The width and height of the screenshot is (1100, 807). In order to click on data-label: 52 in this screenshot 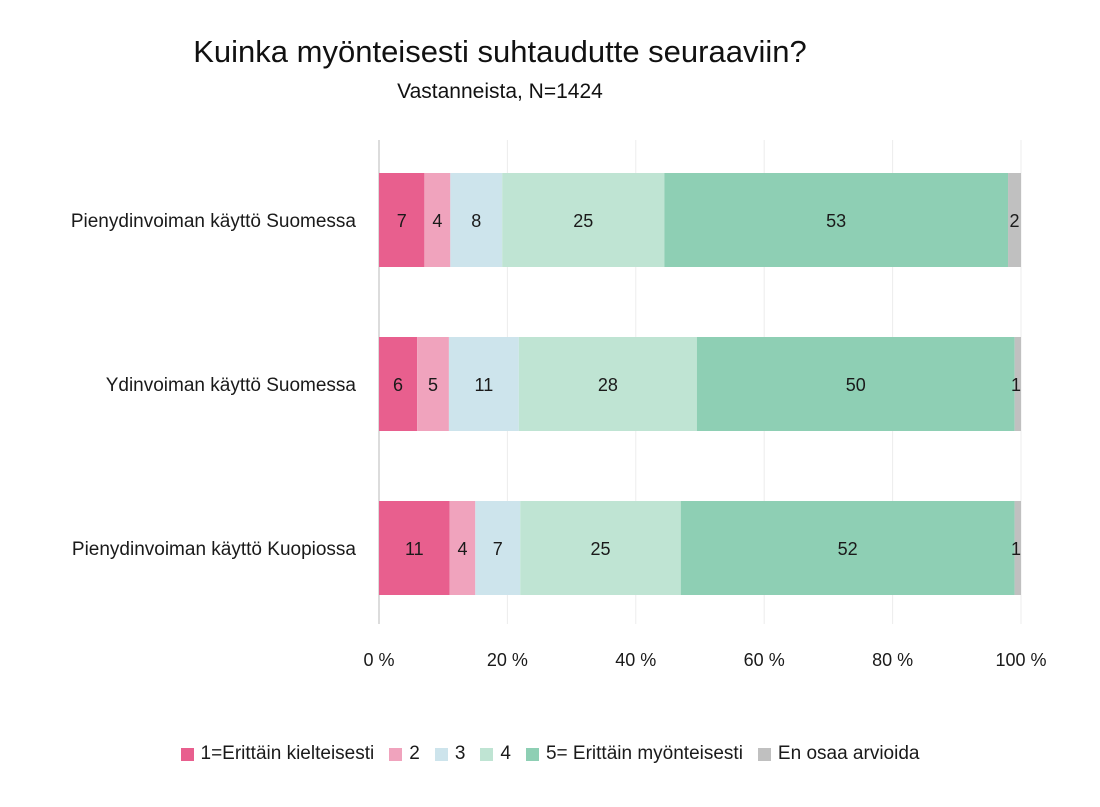, I will do `click(848, 549)`.